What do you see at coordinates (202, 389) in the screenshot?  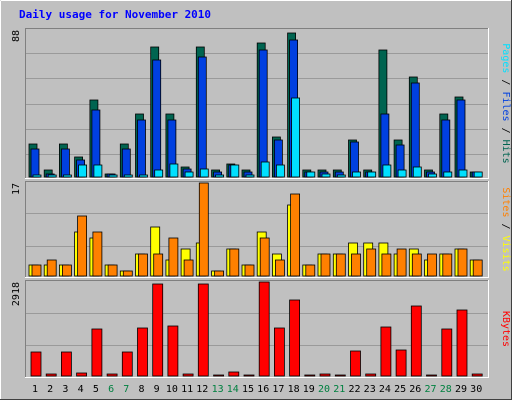 I see `day-label: 12` at bounding box center [202, 389].